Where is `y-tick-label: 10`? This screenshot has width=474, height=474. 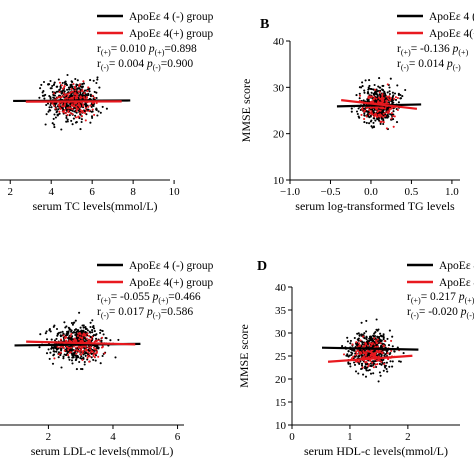
y-tick-label: 10 is located at coordinates (279, 181).